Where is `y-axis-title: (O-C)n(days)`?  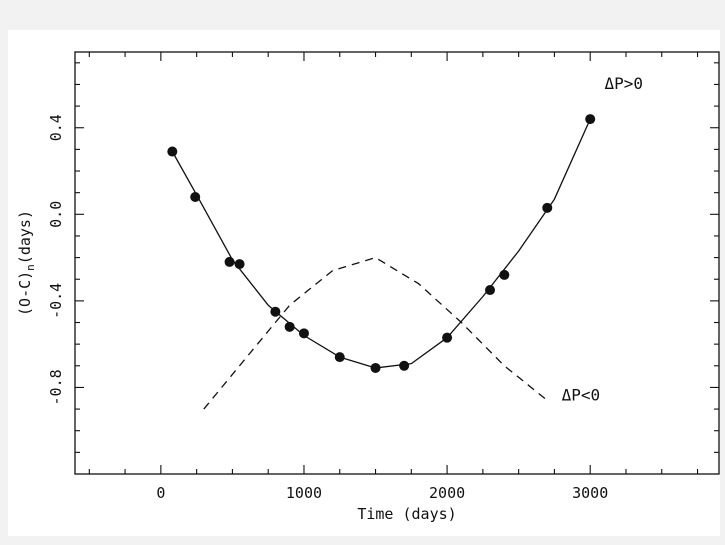 y-axis-title: (O-C)n(days) is located at coordinates (26, 263).